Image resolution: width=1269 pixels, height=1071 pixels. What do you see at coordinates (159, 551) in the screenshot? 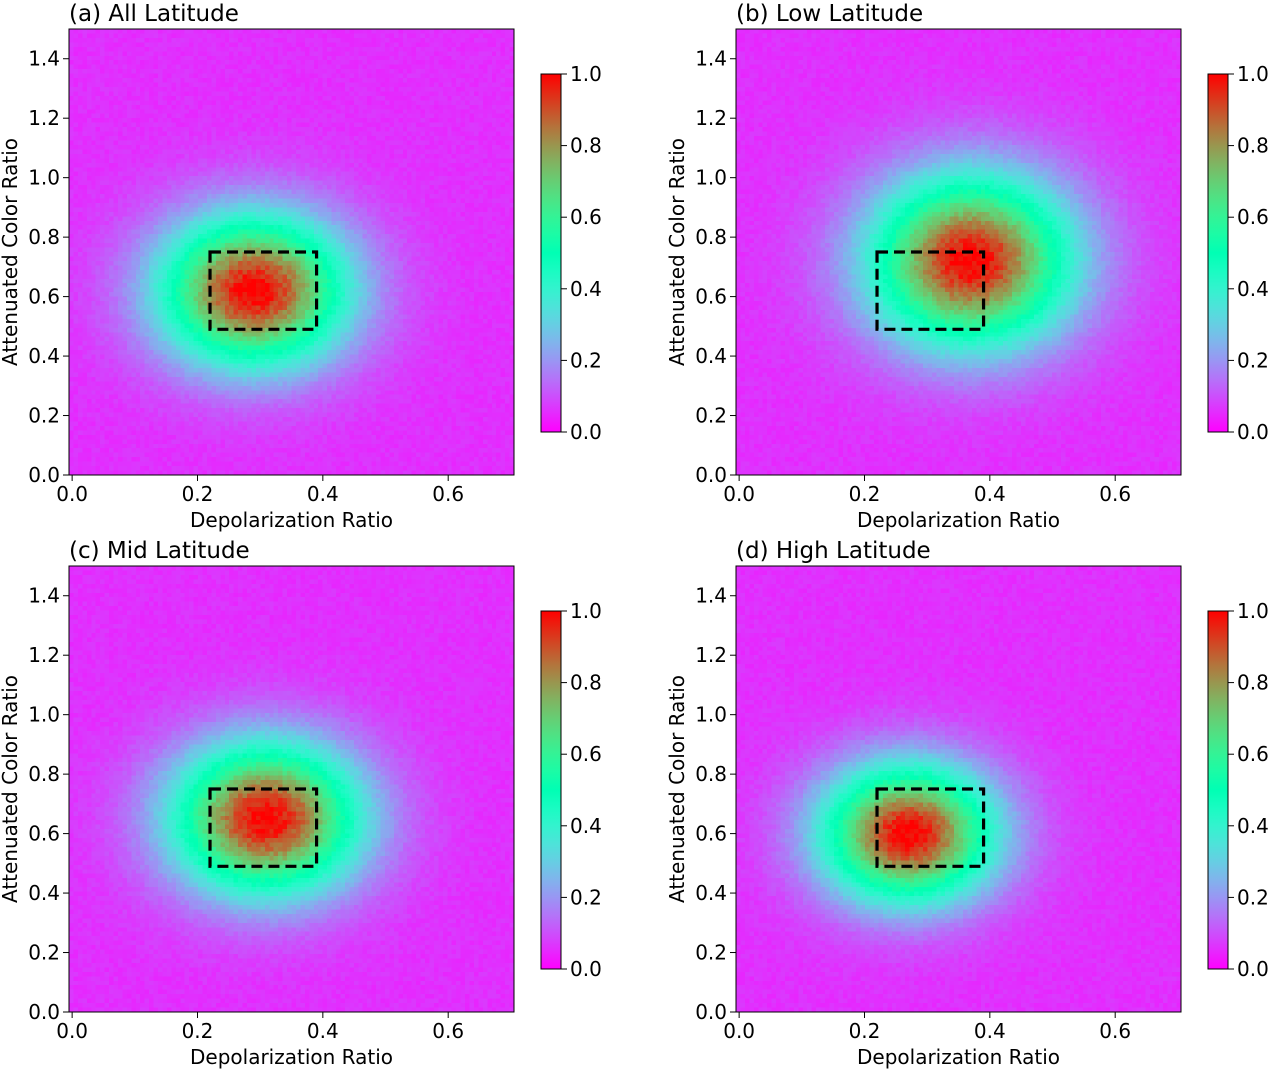
I see `chart-title: (c) Mid Latitude` at bounding box center [159, 551].